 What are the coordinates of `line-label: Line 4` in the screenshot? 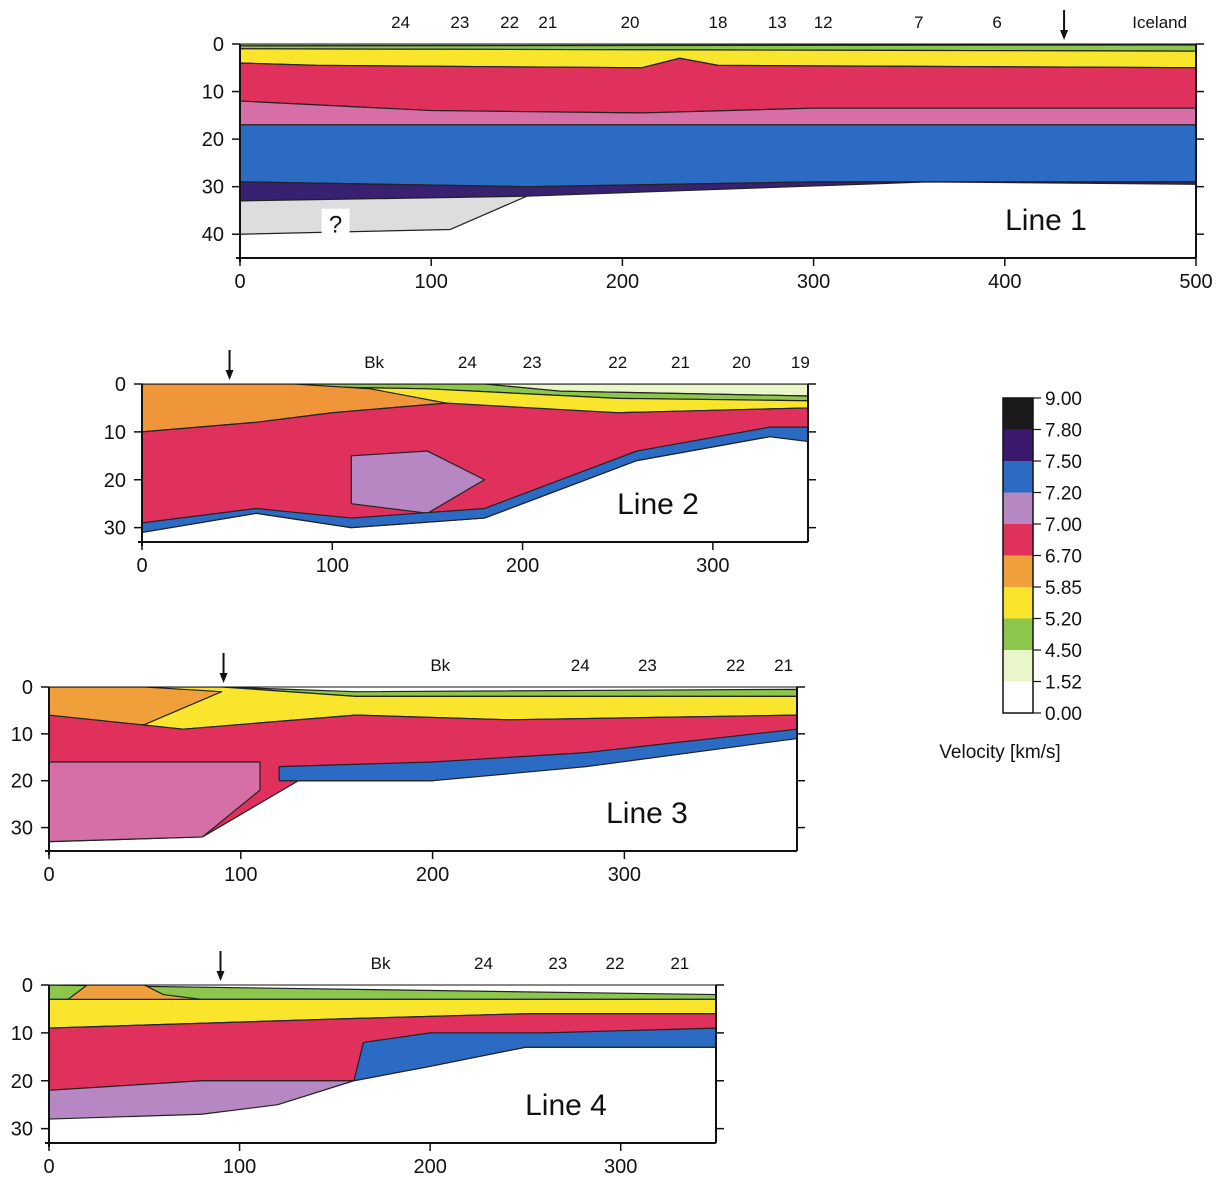 It's located at (566, 1105).